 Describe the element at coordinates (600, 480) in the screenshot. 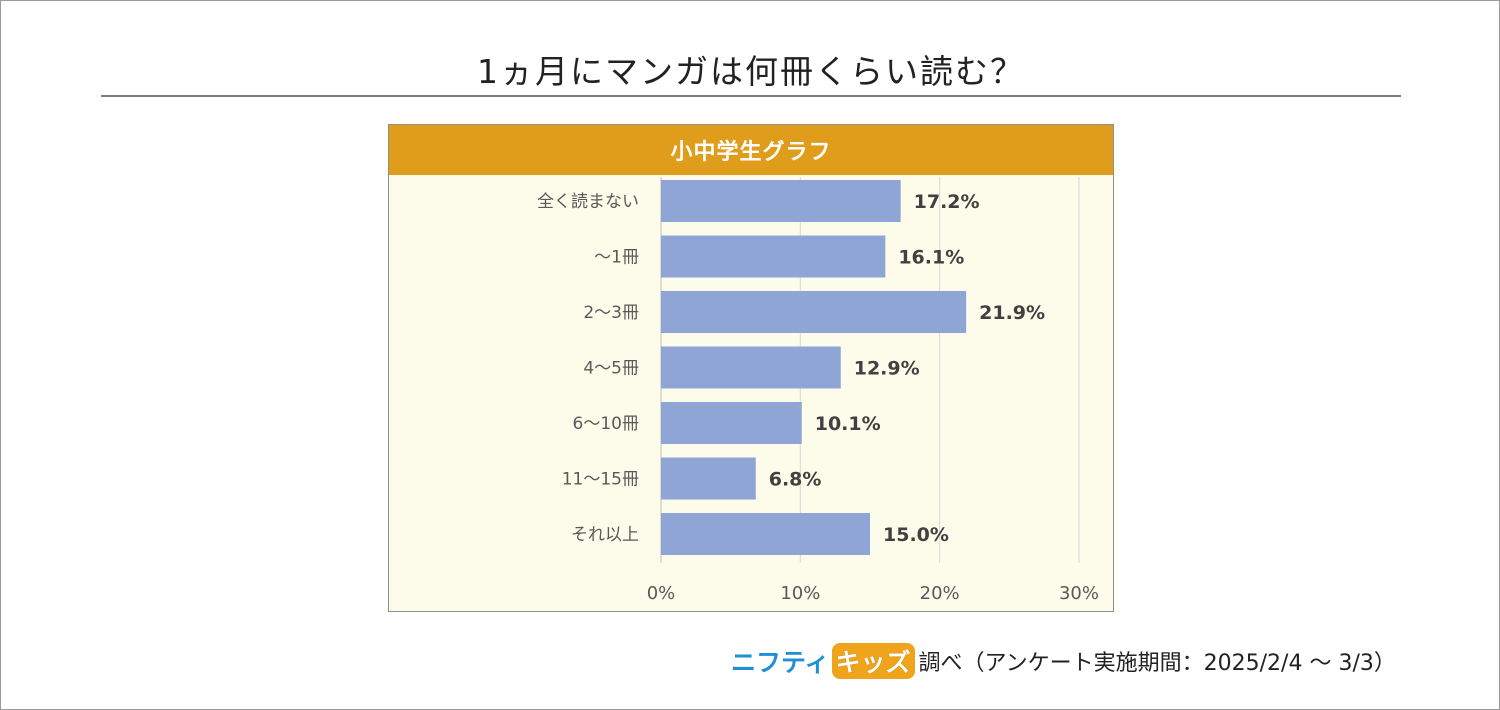

I see `category-label-6: 11～15冊` at that location.